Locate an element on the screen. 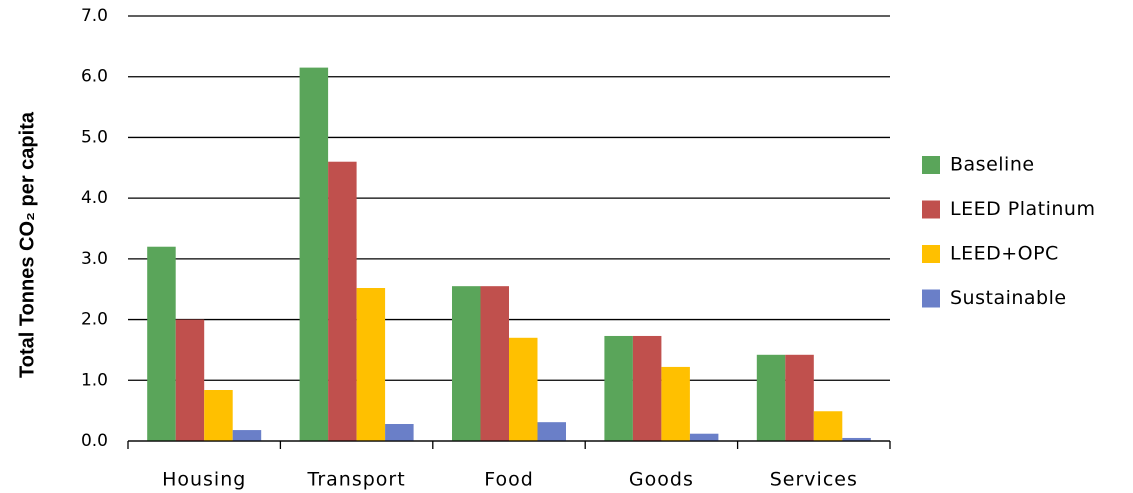  y-tick-label: 0.0 is located at coordinates (94, 441).